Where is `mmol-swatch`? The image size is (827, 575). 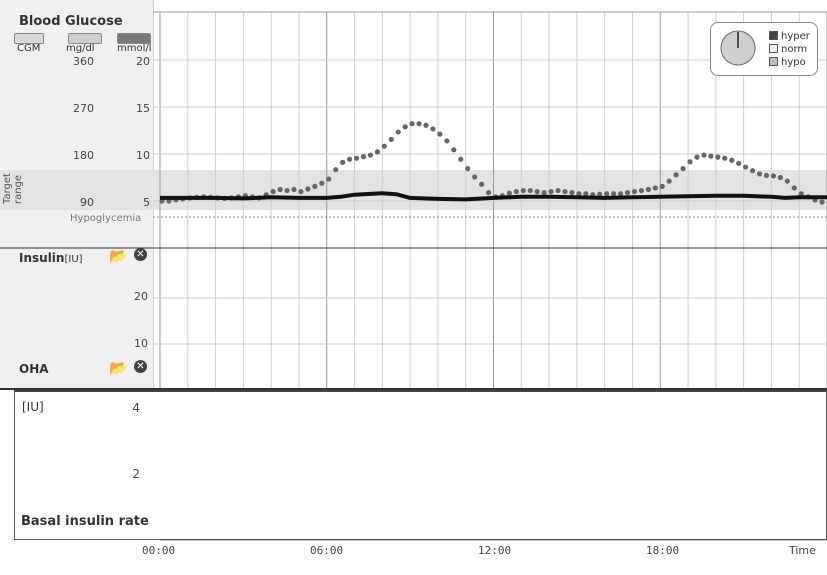
mmol-swatch is located at coordinates (134, 38).